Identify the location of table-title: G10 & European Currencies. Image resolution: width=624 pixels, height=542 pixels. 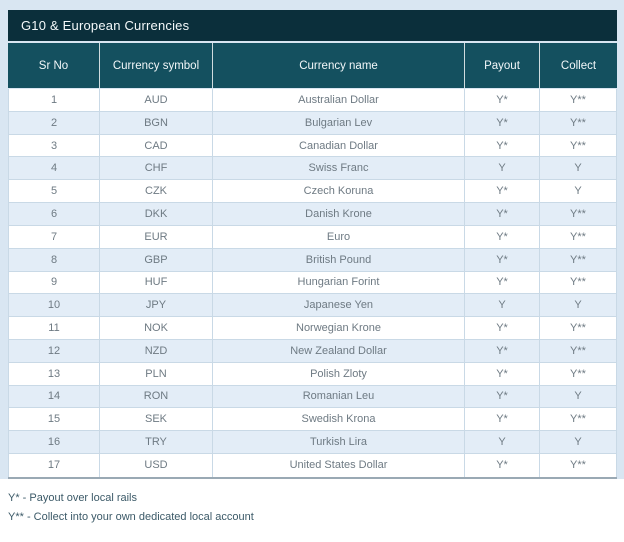
(105, 25).